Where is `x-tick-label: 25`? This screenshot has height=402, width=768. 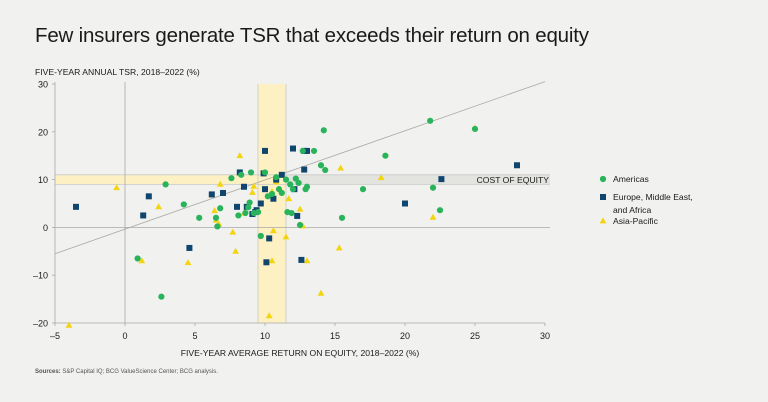 x-tick-label: 25 is located at coordinates (475, 336).